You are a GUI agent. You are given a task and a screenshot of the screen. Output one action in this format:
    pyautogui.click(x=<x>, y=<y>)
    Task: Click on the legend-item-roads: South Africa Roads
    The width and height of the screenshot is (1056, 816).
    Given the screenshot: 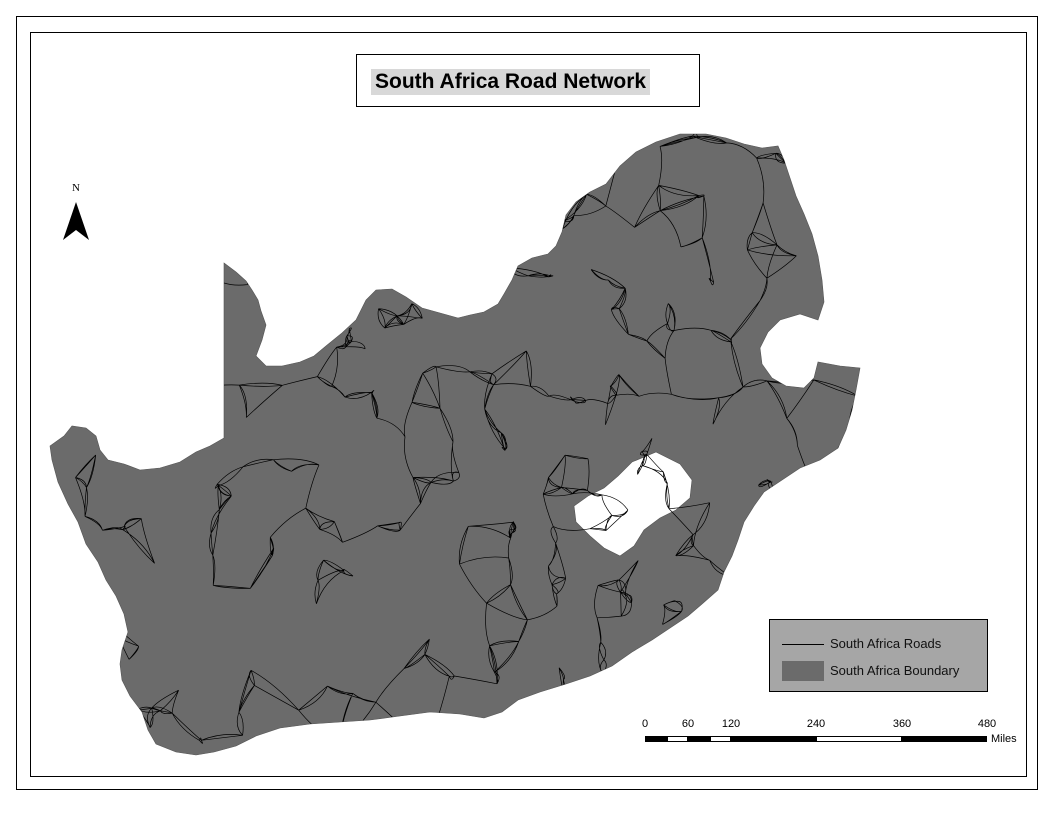 What is the action you would take?
    pyautogui.click(x=882, y=644)
    